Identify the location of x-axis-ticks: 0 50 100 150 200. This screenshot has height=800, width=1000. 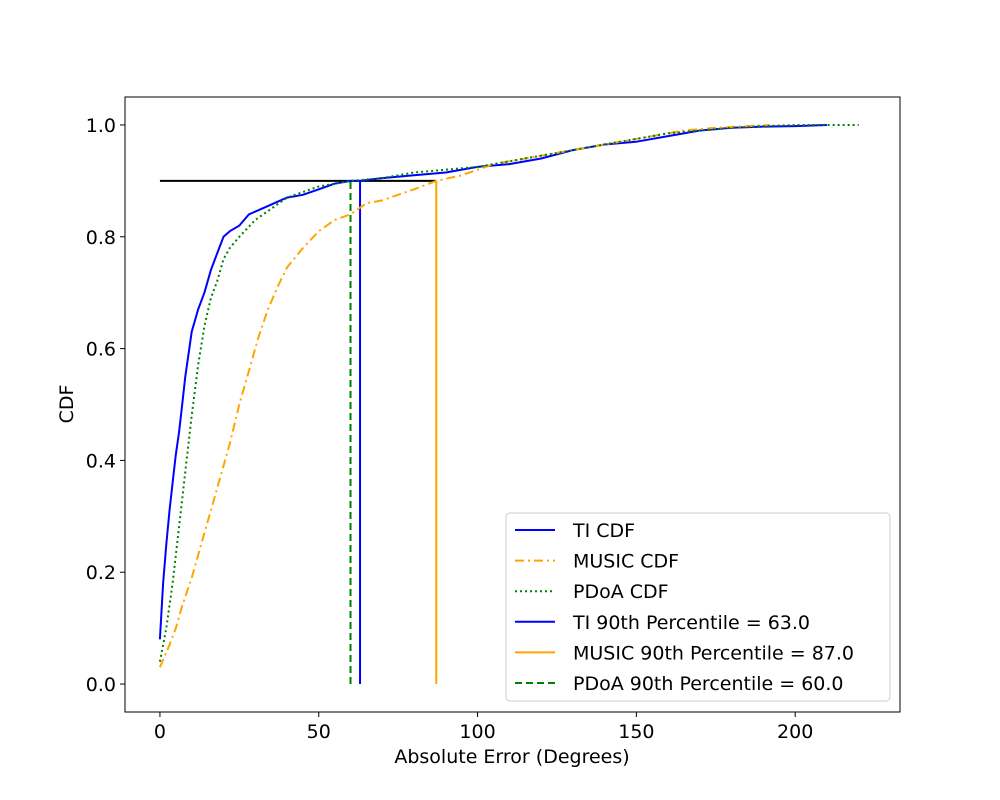
(483, 727).